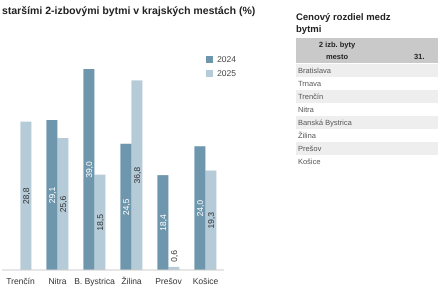 This screenshot has height=292, width=438. I want to click on data-label: 19,3, so click(211, 220).